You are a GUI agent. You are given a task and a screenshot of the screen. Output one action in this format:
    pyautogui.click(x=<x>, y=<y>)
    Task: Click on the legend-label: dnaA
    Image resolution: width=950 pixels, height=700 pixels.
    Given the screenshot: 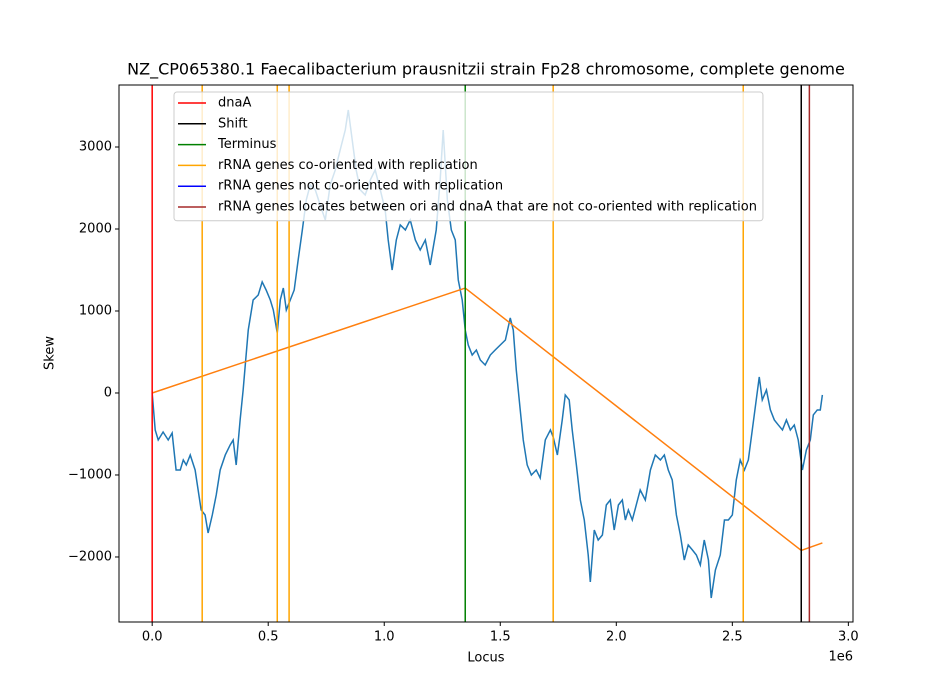 What is the action you would take?
    pyautogui.click(x=234, y=103)
    